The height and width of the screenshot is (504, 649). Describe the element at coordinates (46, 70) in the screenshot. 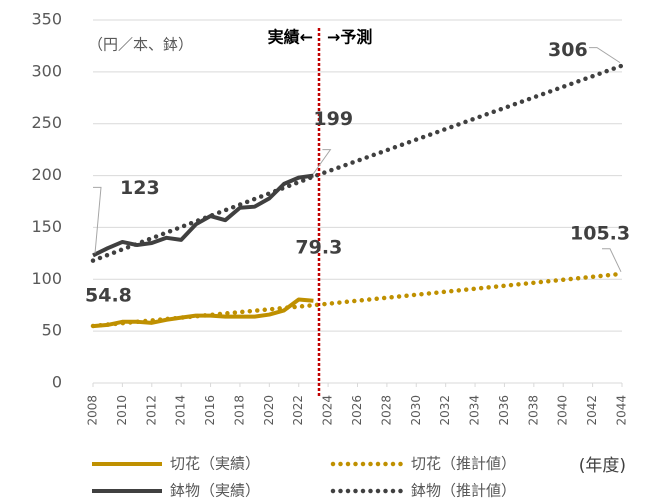

I see `y-tick-label: 300` at that location.